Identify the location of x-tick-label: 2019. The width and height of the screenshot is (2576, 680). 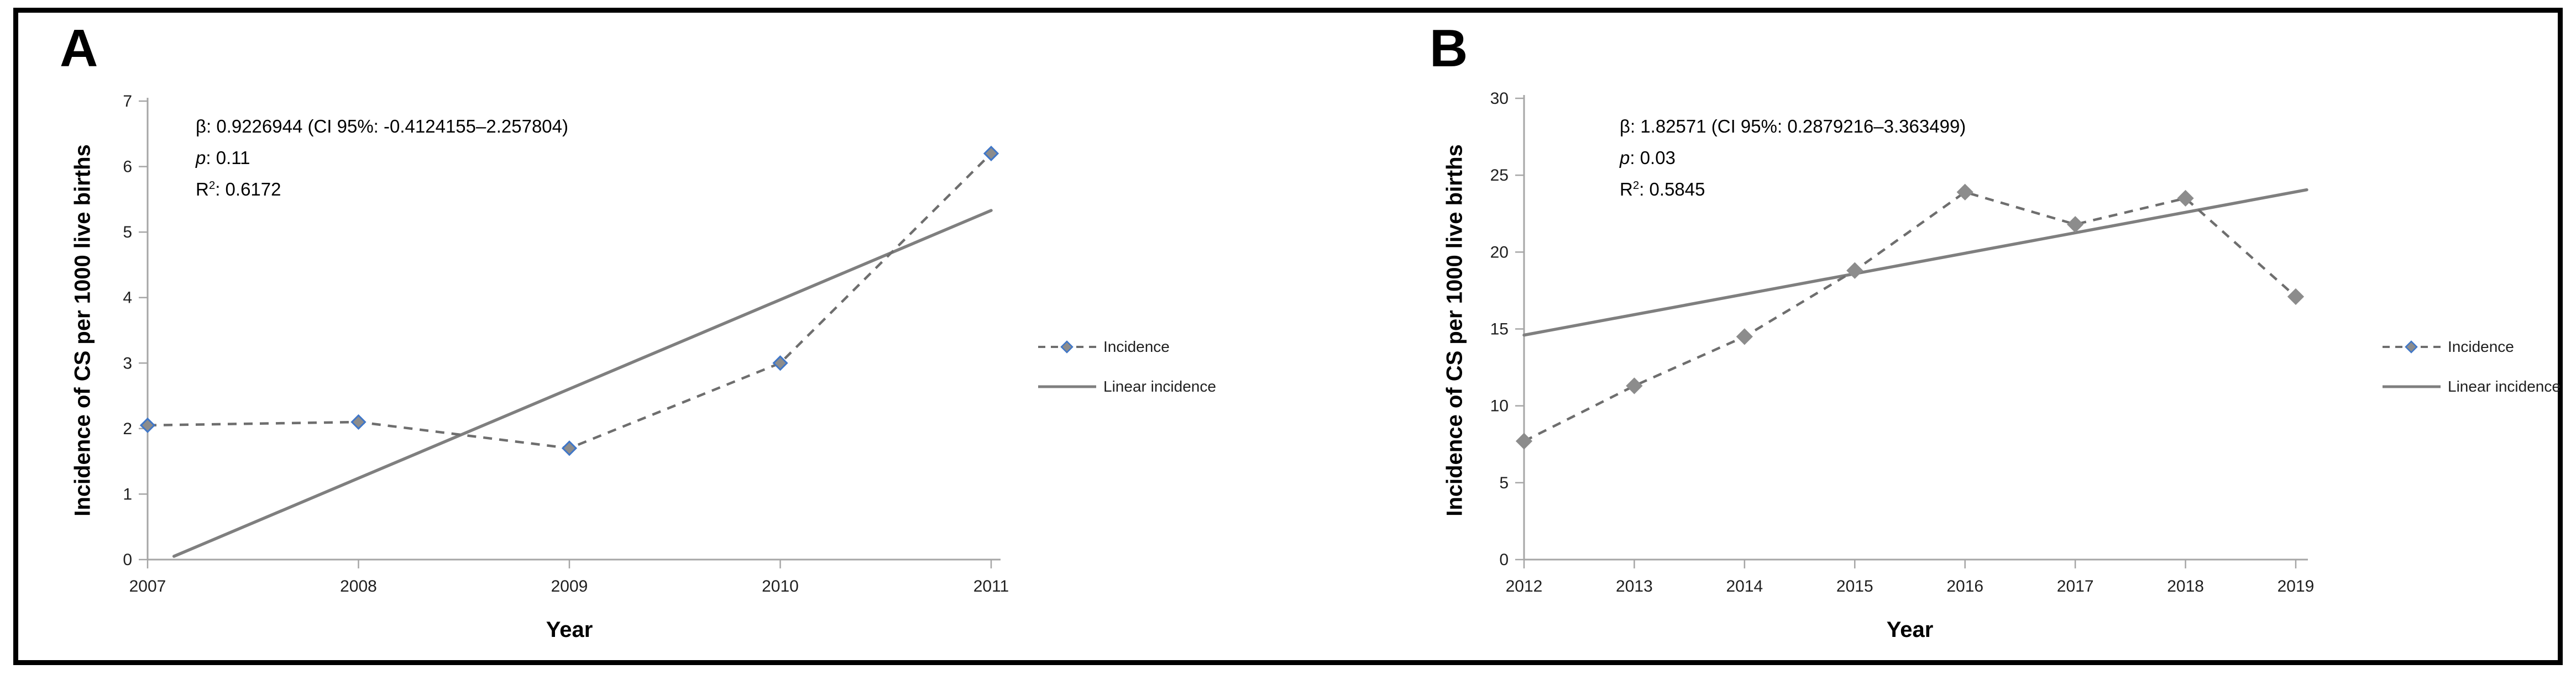
(2296, 586).